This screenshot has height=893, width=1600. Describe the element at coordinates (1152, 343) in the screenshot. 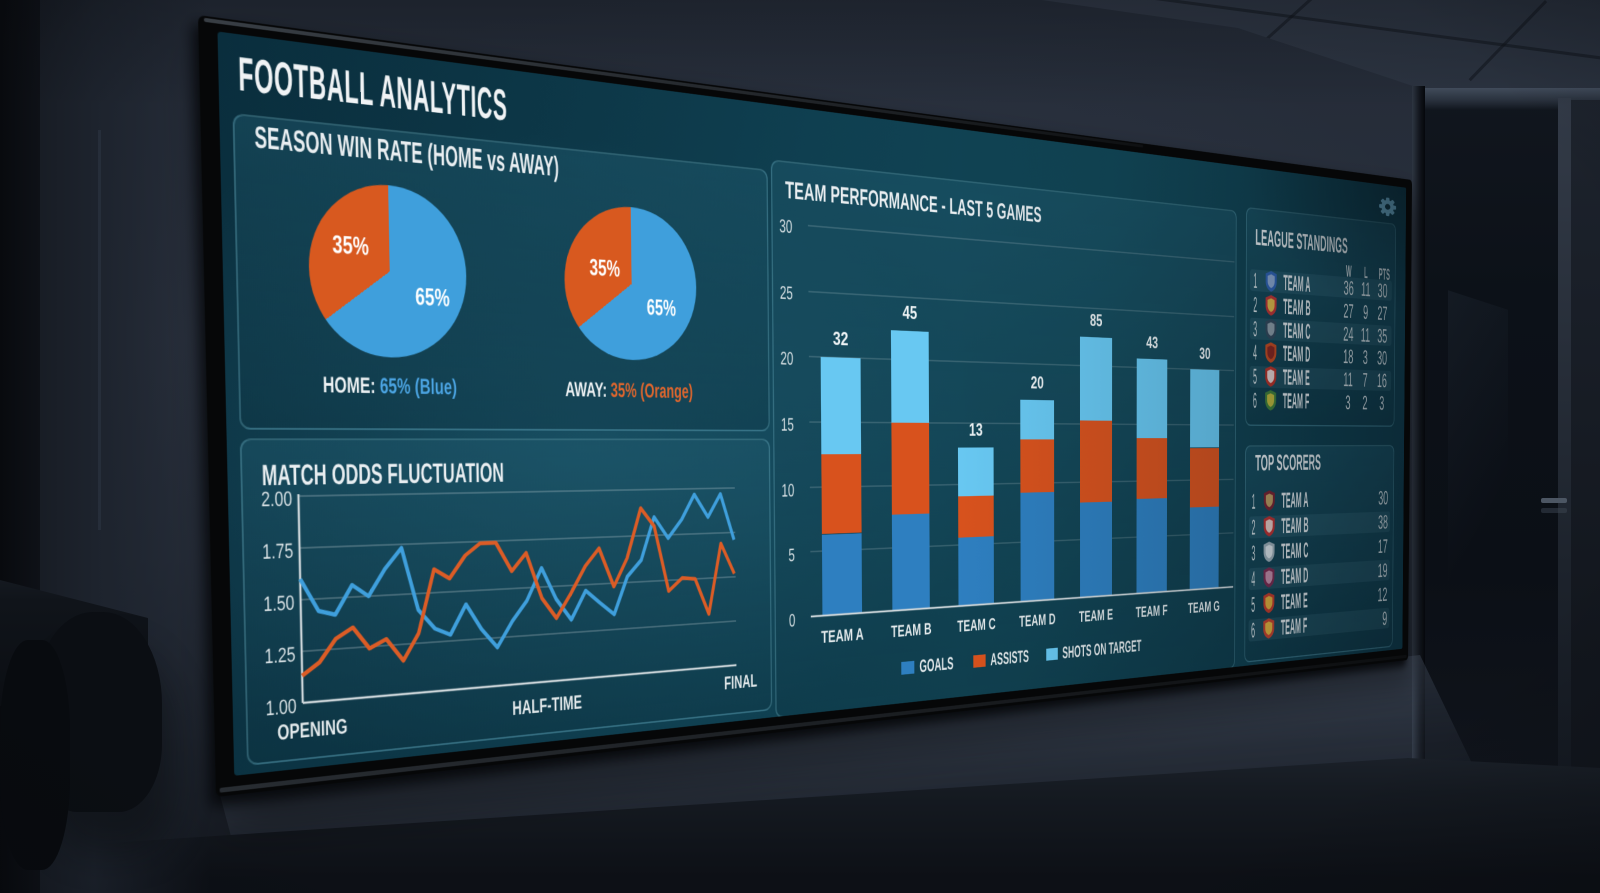

I see `svg-text: 43` at that location.